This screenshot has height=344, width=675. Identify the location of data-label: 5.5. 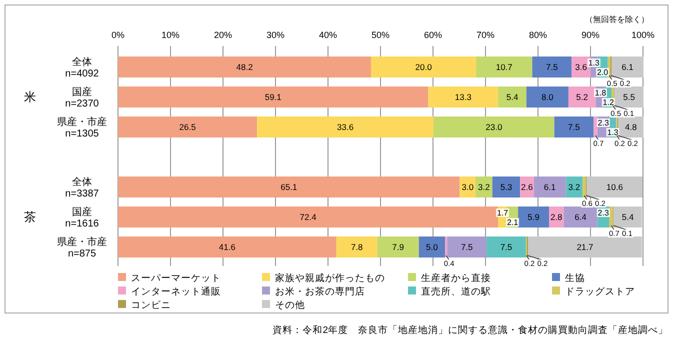
(629, 97).